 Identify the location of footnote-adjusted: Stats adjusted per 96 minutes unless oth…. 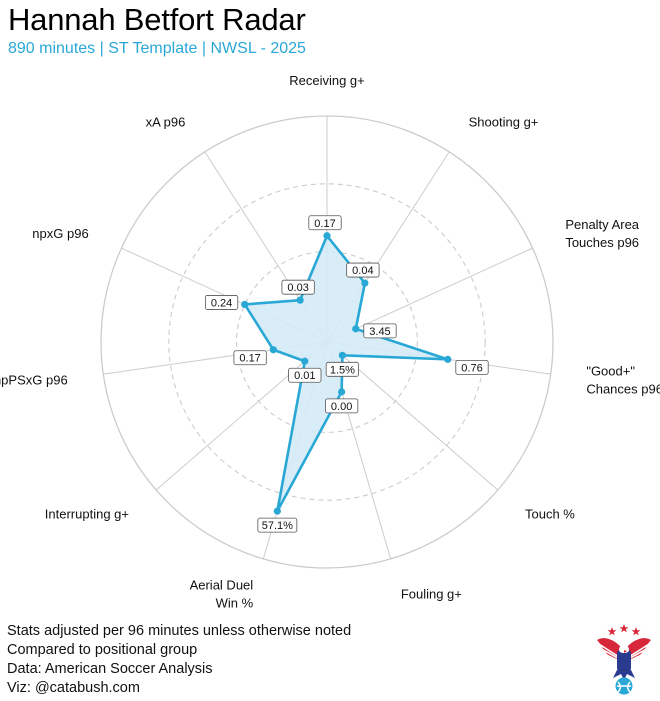
(179, 631).